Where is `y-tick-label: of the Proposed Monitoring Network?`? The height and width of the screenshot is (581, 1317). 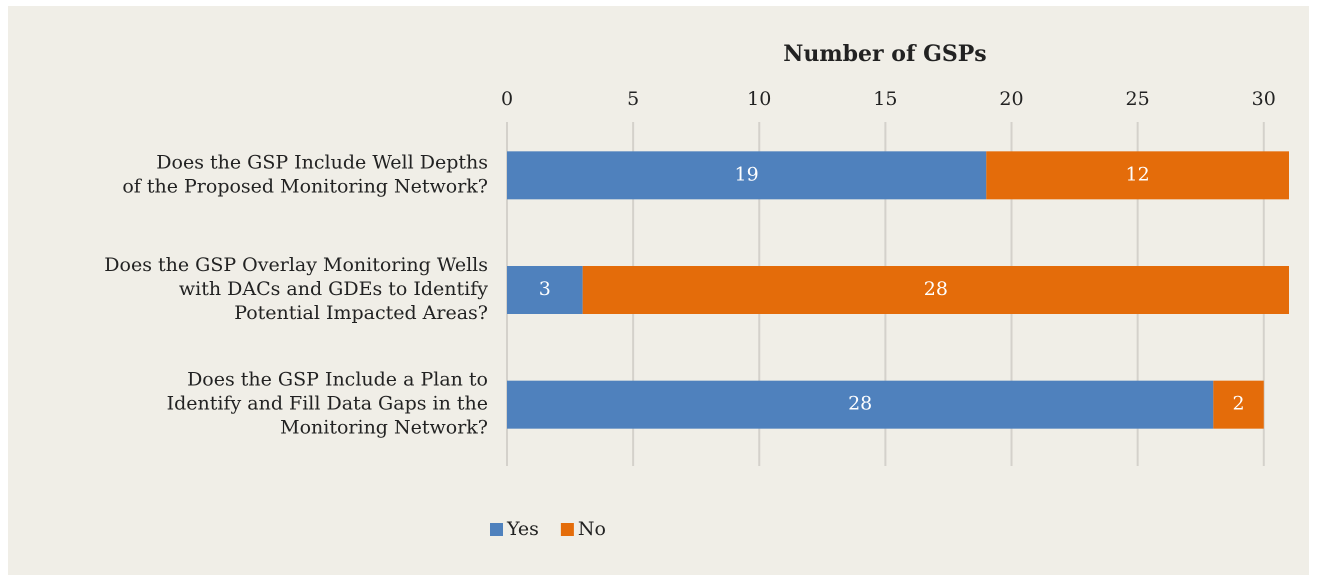 y-tick-label: of the Proposed Monitoring Network? is located at coordinates (305, 186).